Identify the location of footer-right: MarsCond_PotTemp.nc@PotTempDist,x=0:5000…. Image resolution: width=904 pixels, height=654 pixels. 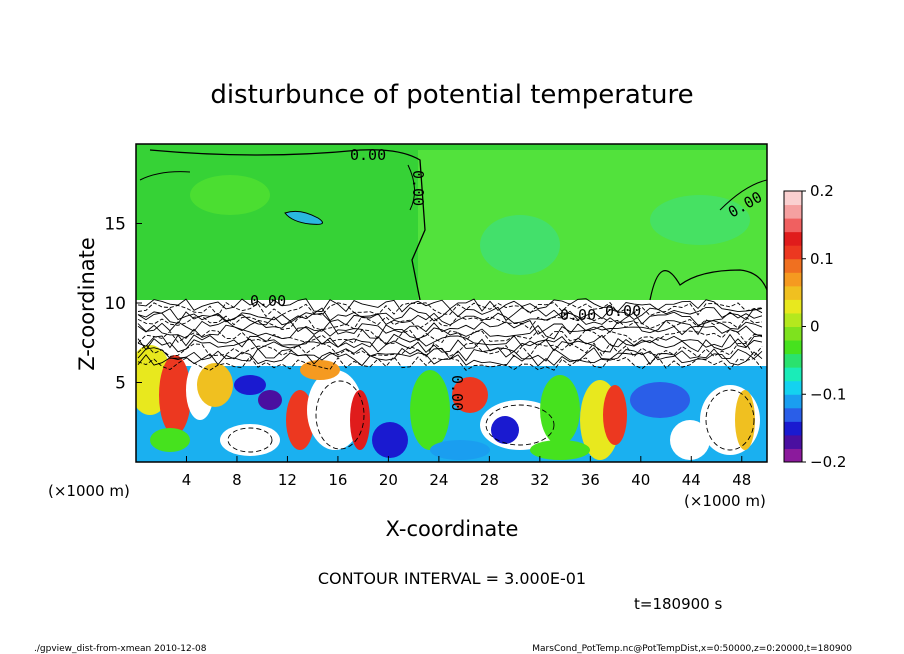
(692, 649).